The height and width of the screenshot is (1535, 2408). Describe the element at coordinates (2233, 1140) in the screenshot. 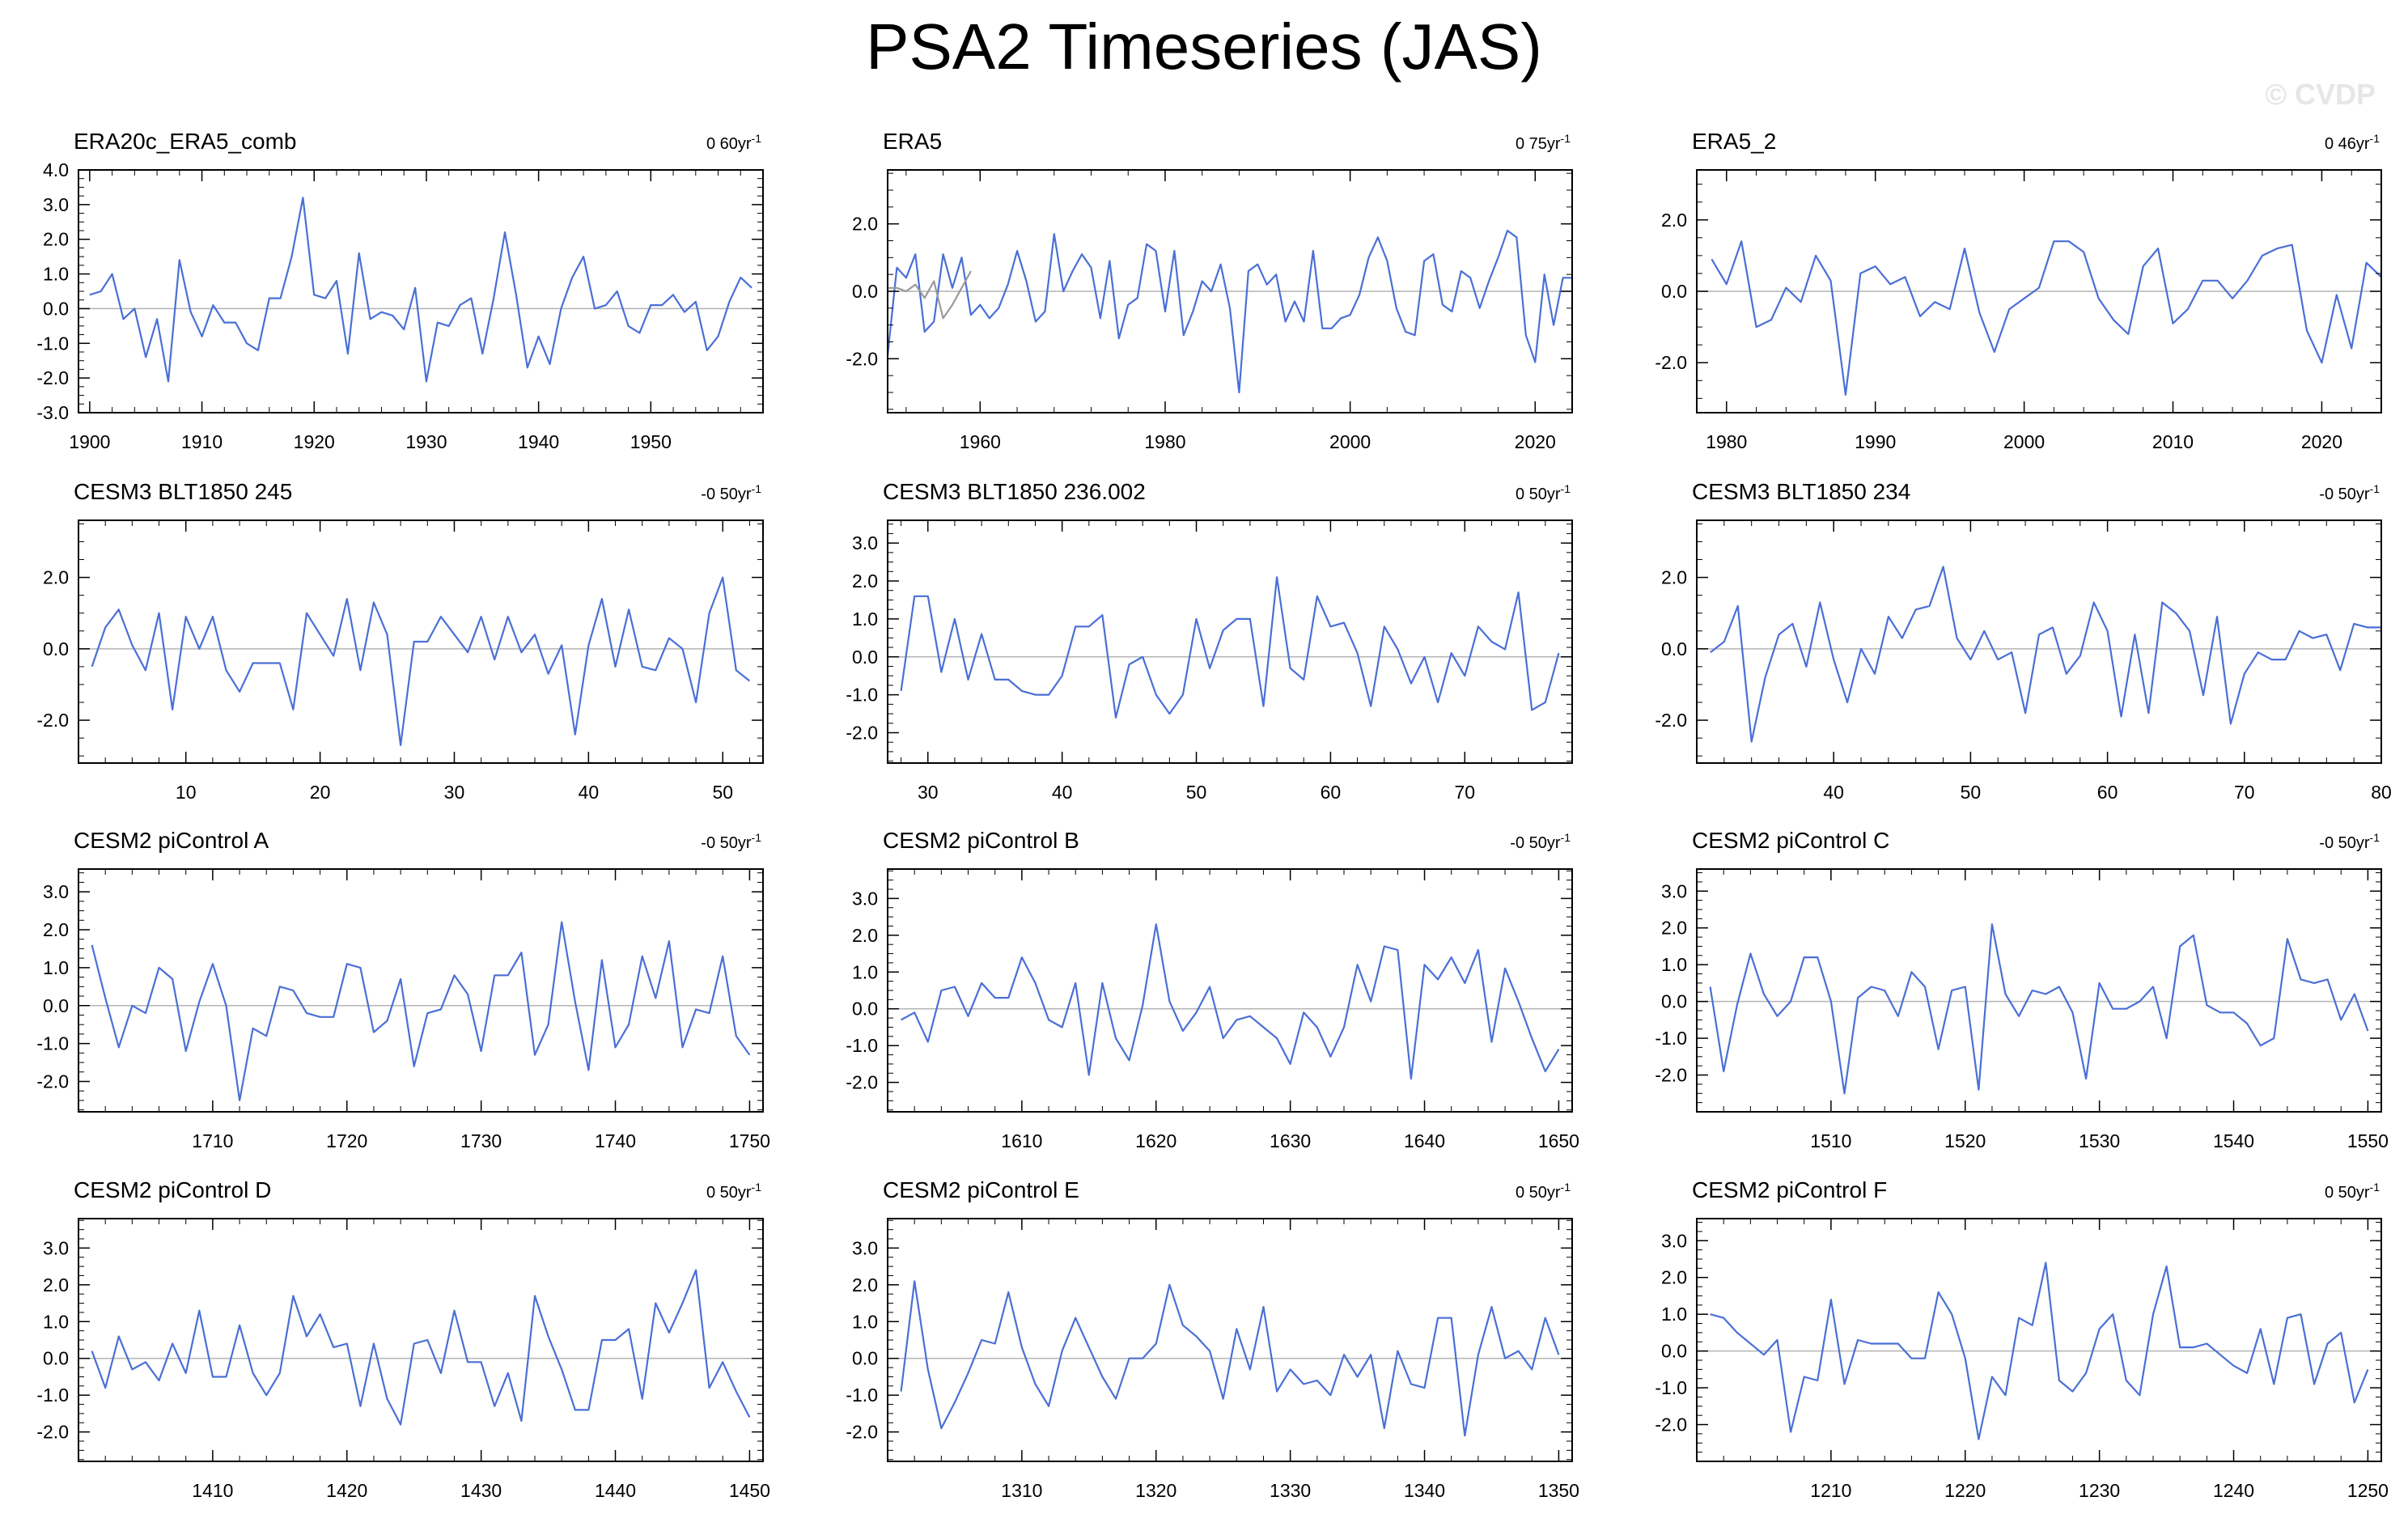

I see `x-tick-label: 1540` at that location.